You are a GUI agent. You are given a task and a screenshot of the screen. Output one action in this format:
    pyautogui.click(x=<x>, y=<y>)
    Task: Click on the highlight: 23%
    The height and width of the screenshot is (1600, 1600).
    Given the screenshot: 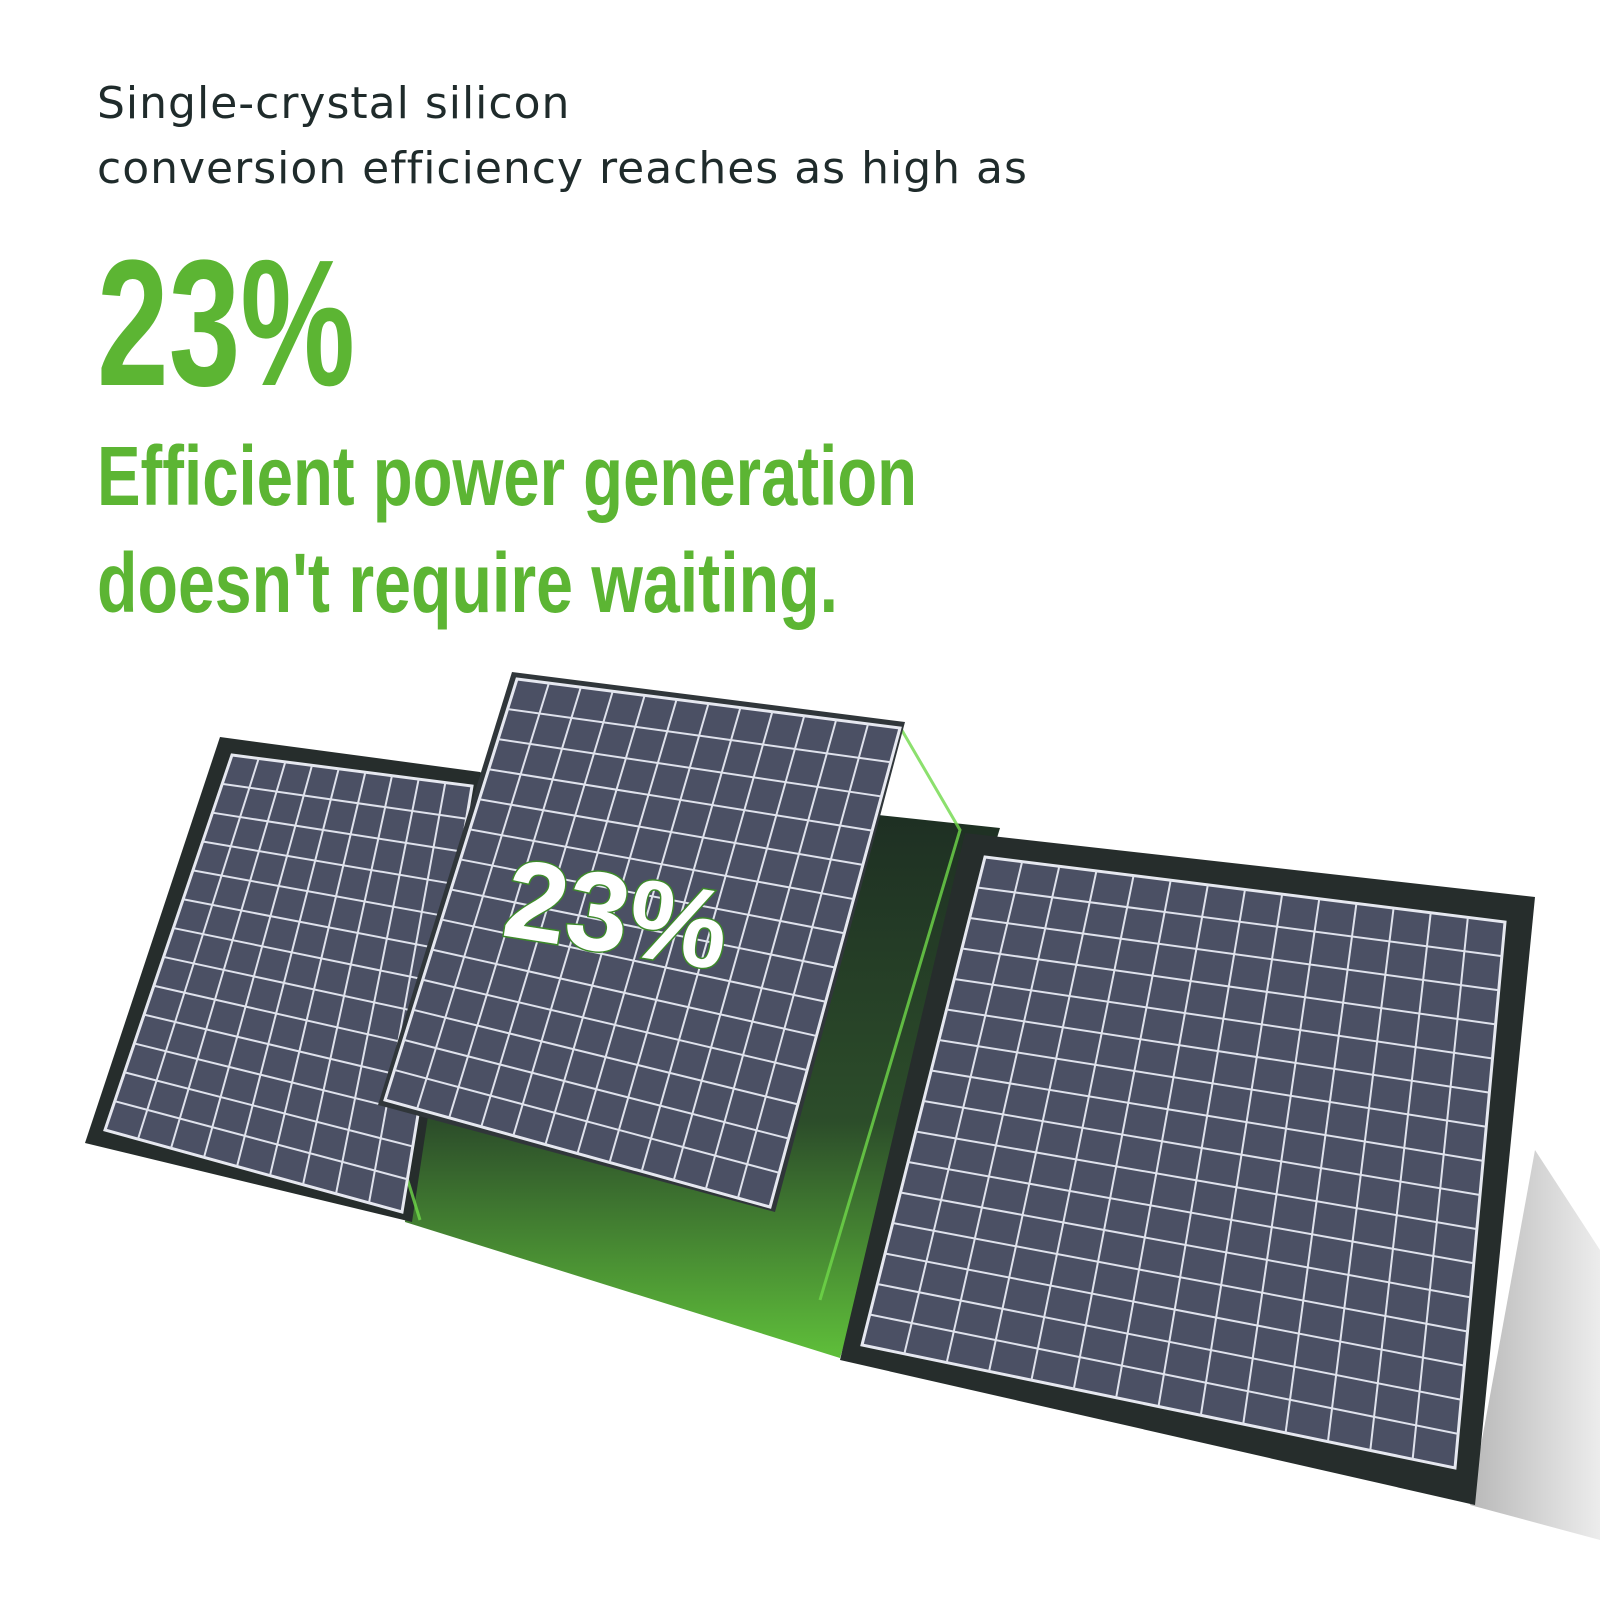 What is the action you would take?
    pyautogui.click(x=226, y=323)
    